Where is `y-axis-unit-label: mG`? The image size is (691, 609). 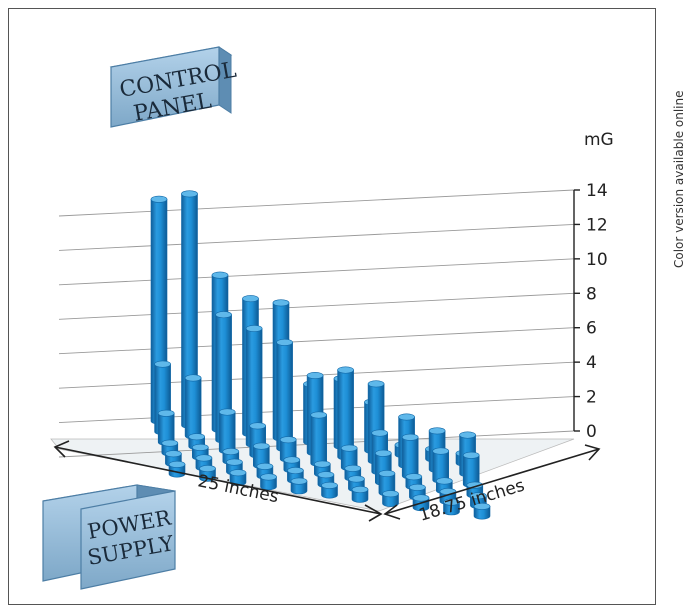
y-axis-unit-label: mG is located at coordinates (599, 140).